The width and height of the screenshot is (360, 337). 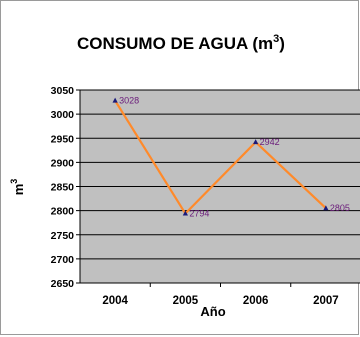 I want to click on data-label: 2942, so click(x=270, y=142).